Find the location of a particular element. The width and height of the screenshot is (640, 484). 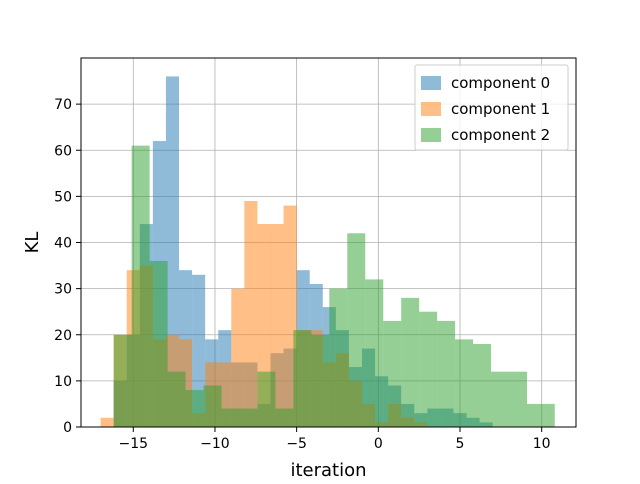

y-tick-label: 10 is located at coordinates (63, 382).